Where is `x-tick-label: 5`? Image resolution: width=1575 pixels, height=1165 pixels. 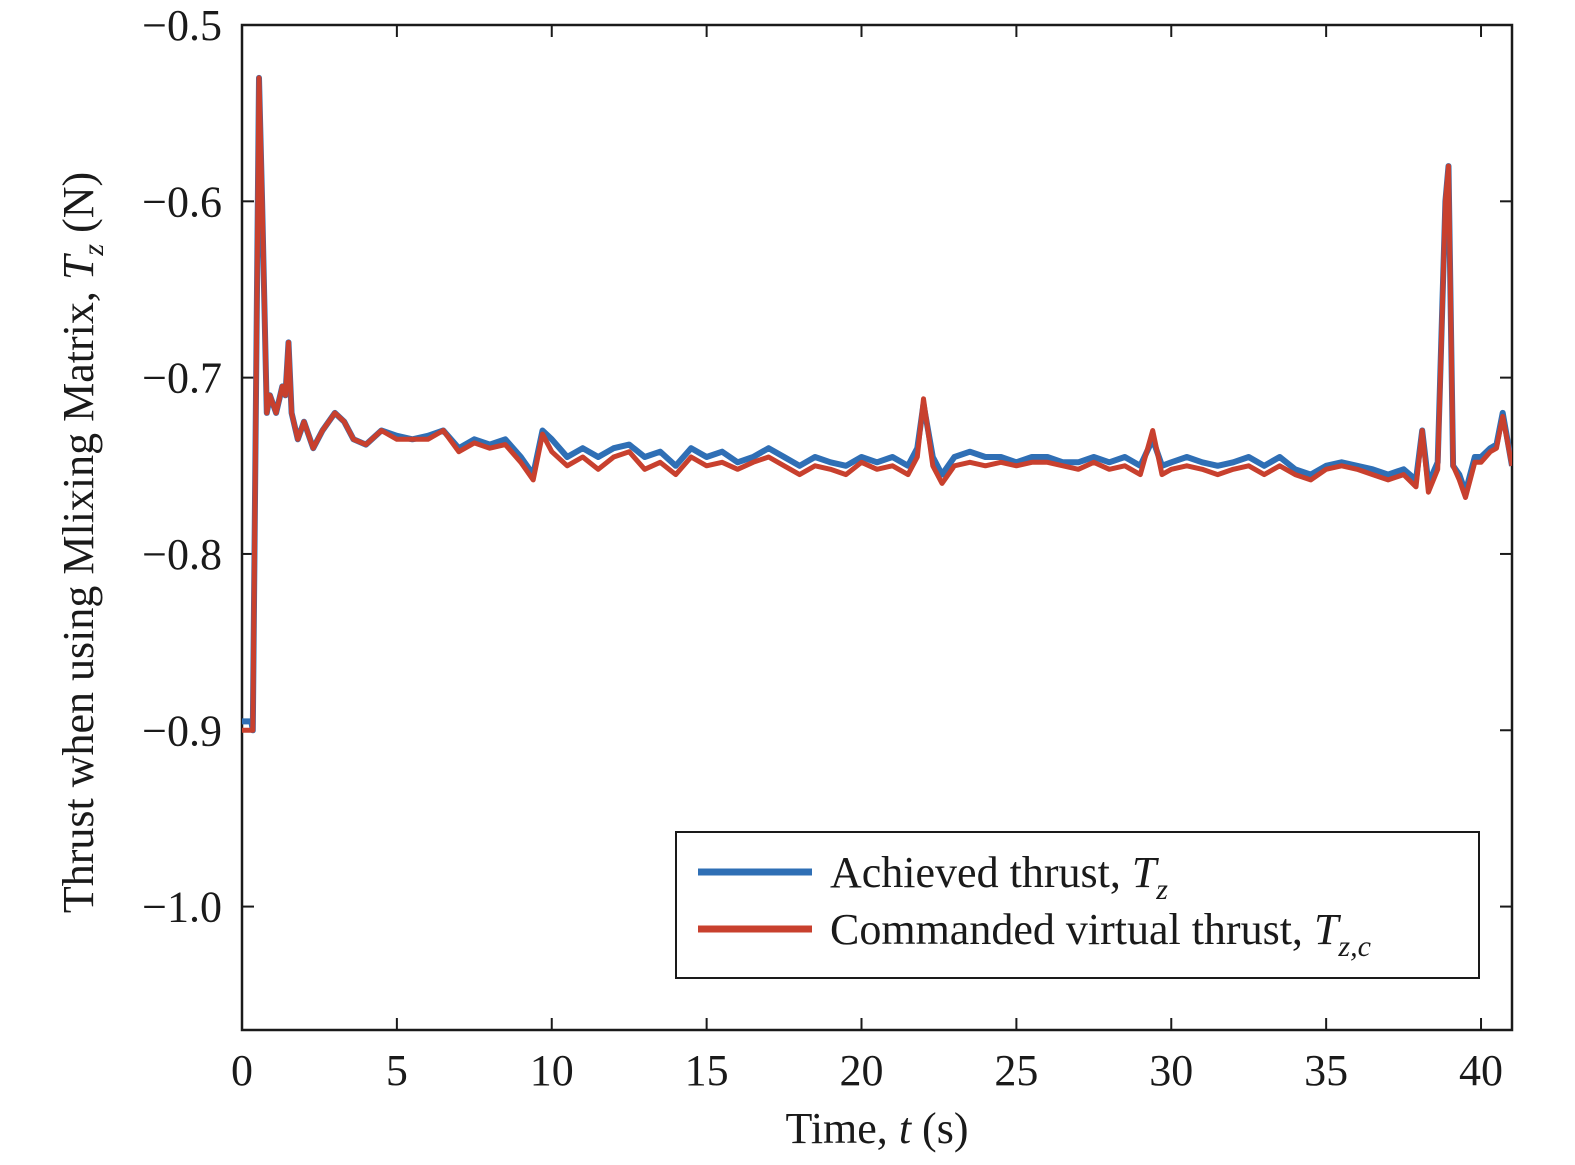
x-tick-label: 5 is located at coordinates (397, 1070).